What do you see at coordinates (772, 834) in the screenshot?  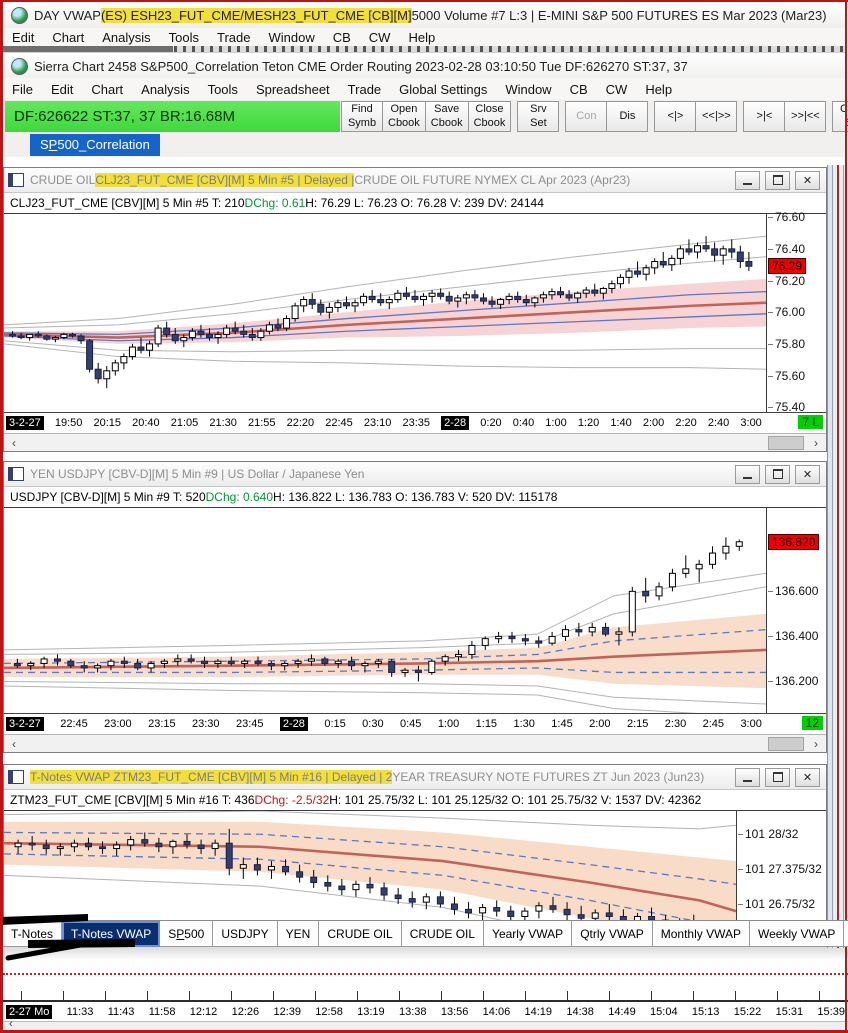 I see `price-tick-label: 101 28/32` at bounding box center [772, 834].